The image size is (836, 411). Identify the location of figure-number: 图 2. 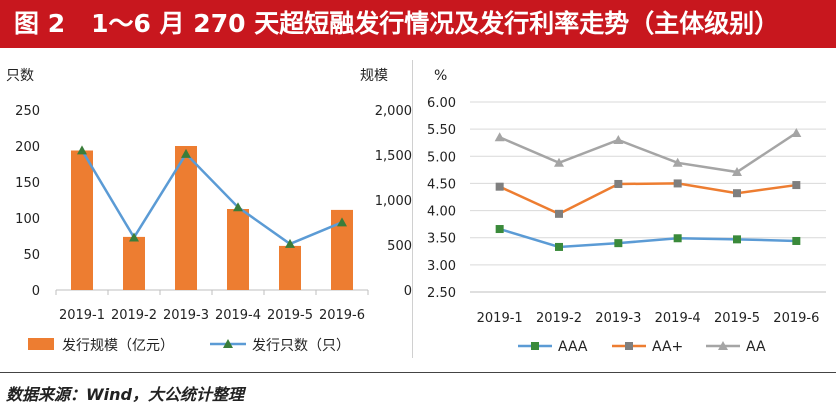
(40, 23).